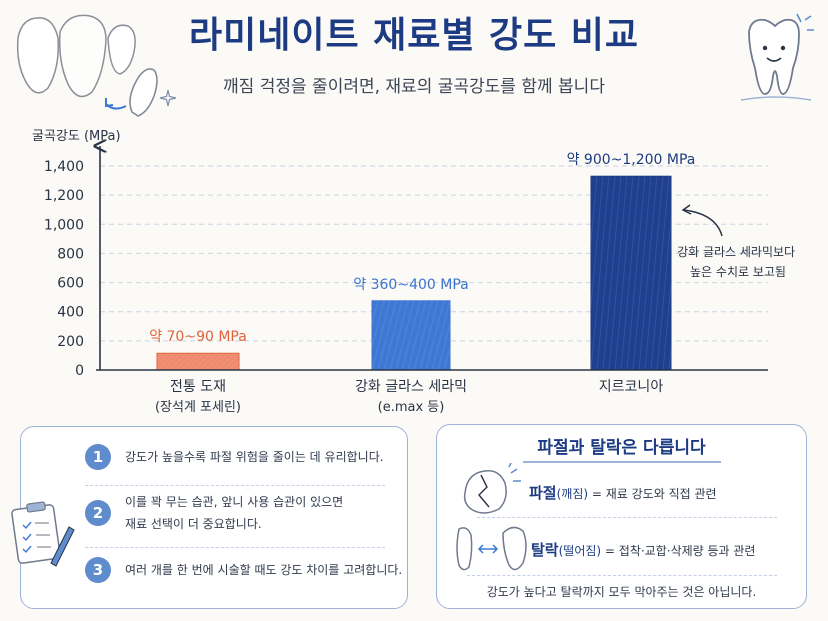  I want to click on annotation-arrow, so click(703, 223).